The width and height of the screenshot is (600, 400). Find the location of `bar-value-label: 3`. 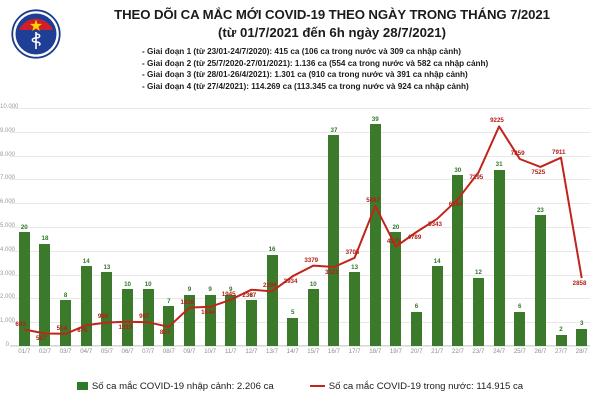

bar-value-label: 3 is located at coordinates (581, 324).